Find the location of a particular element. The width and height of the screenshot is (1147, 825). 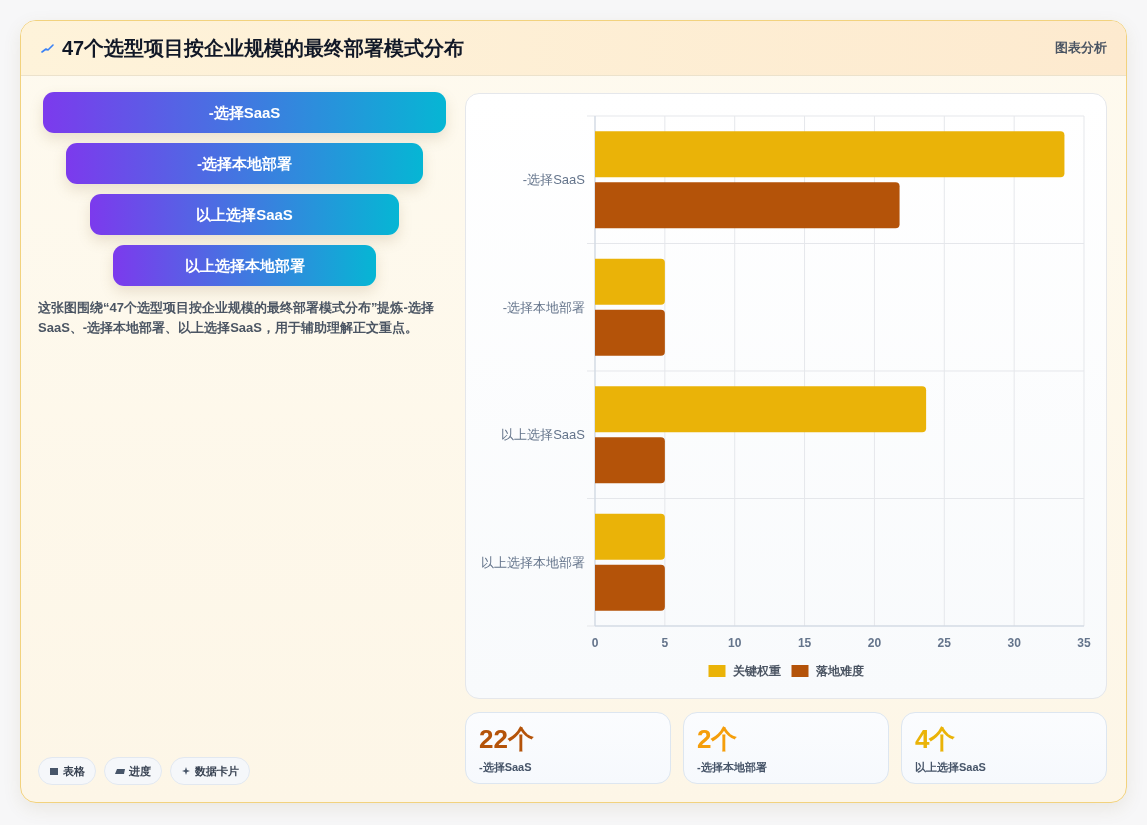

x-tick-label: 10 is located at coordinates (735, 643).